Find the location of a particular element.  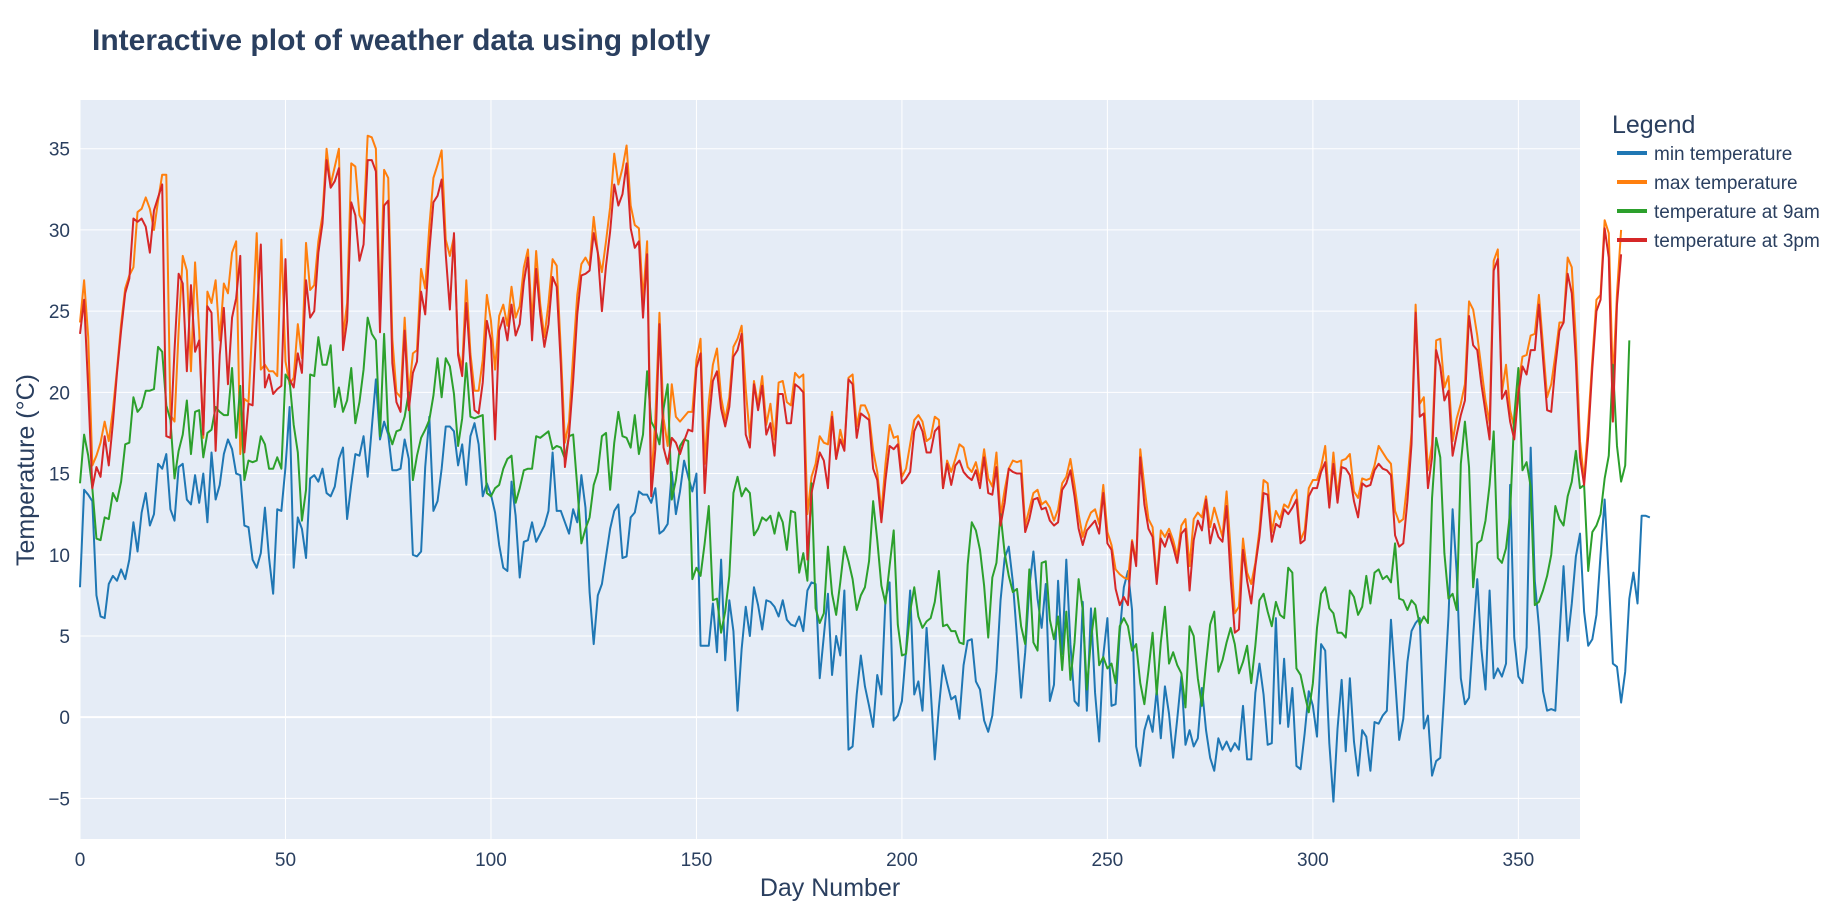

x-tick-label: 250 is located at coordinates (1108, 860).